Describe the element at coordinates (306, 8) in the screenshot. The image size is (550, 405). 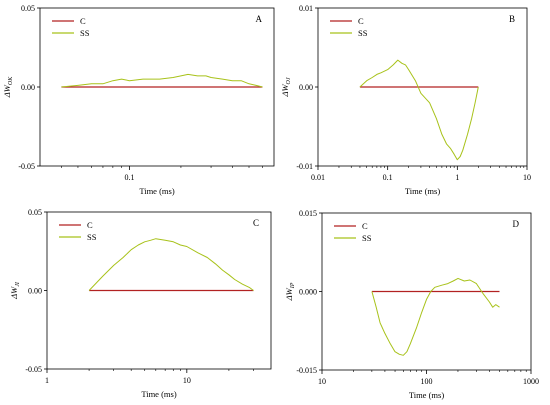
I see `y-tick-label: 0.01` at that location.